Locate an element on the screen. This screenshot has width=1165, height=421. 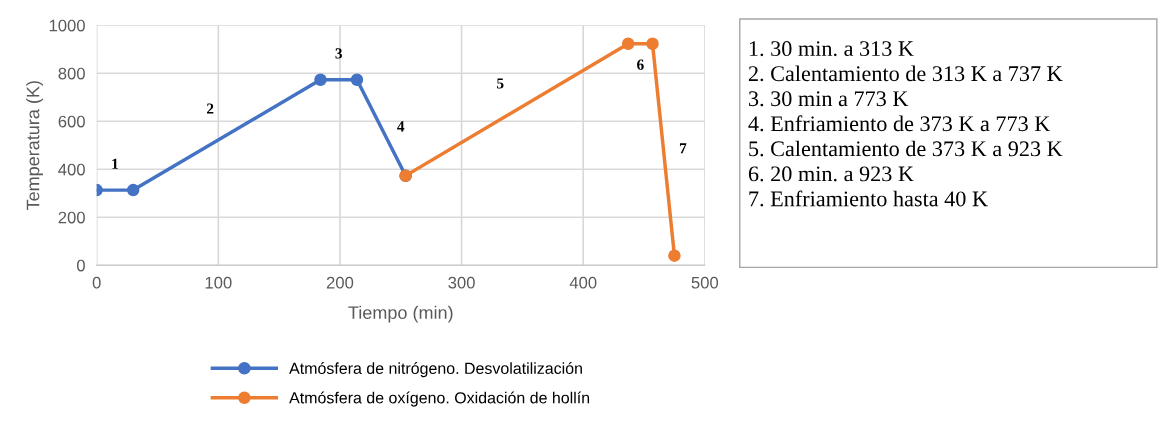
legend-label: Atmósfera de oxígeno. Oxidación de hollín is located at coordinates (439, 399).